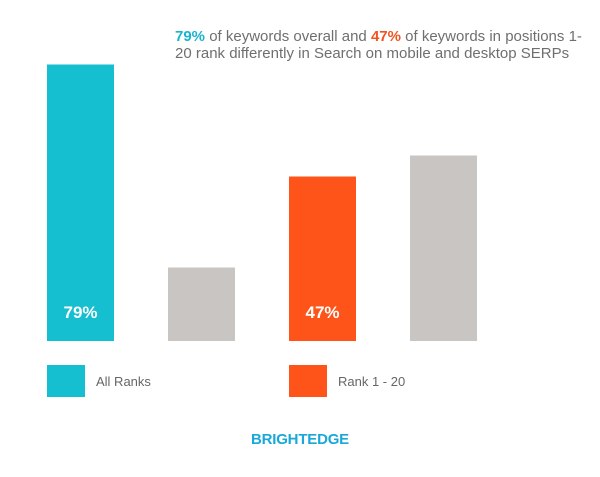  Describe the element at coordinates (201, 304) in the screenshot. I see `bar-all-ranks-remainder` at that location.